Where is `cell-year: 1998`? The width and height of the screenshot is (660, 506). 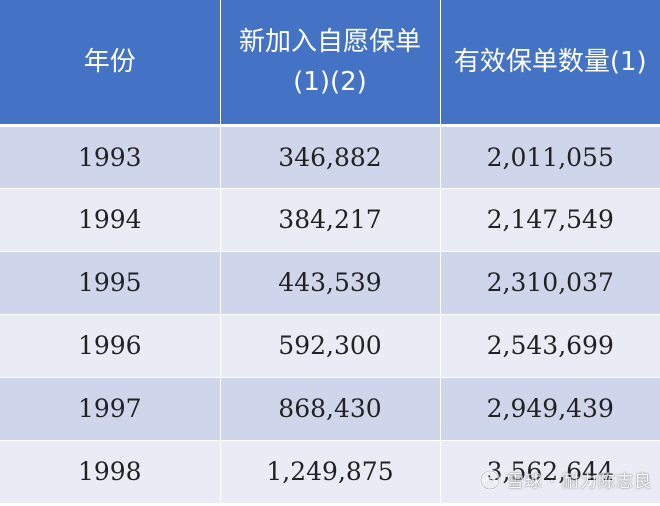 cell-year: 1998 is located at coordinates (110, 472).